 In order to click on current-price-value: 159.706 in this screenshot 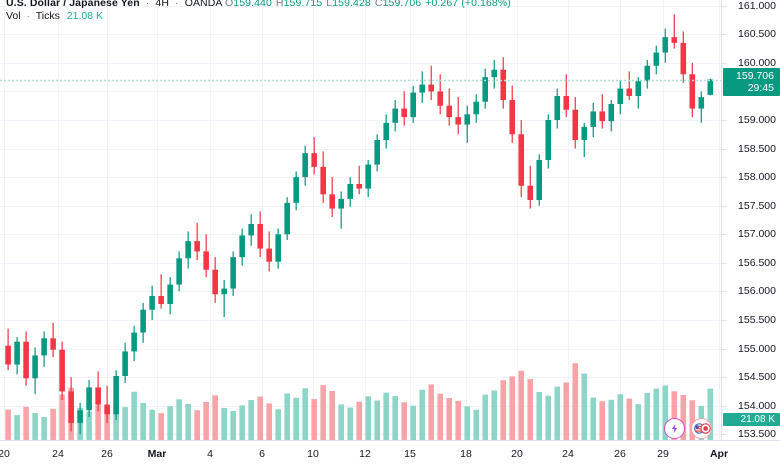, I will do `click(755, 75)`.